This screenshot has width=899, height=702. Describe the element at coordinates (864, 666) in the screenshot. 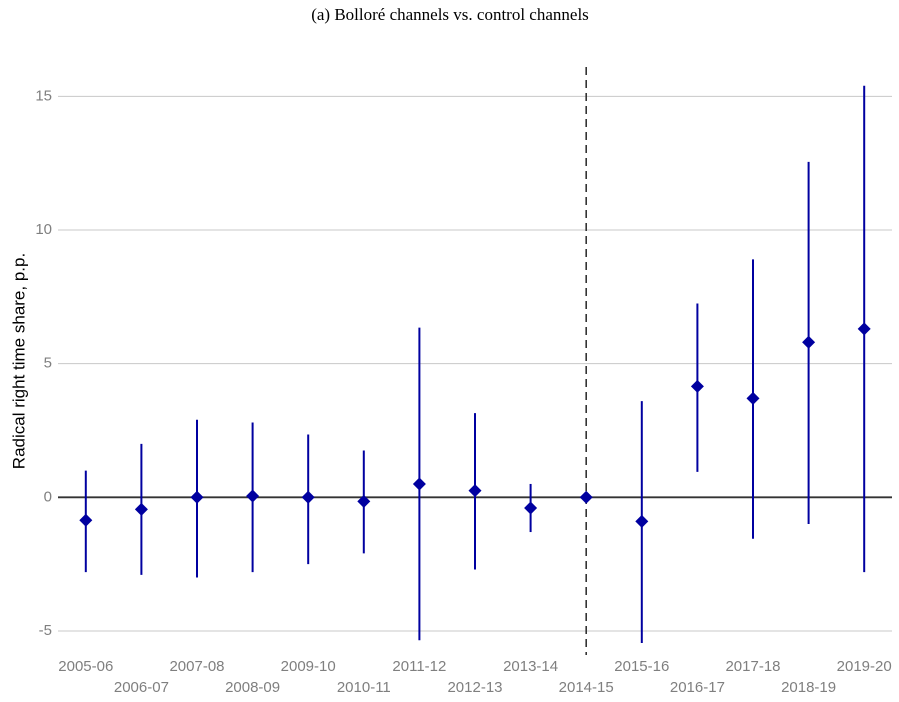

I see `x-tick-label: 2019-20` at that location.